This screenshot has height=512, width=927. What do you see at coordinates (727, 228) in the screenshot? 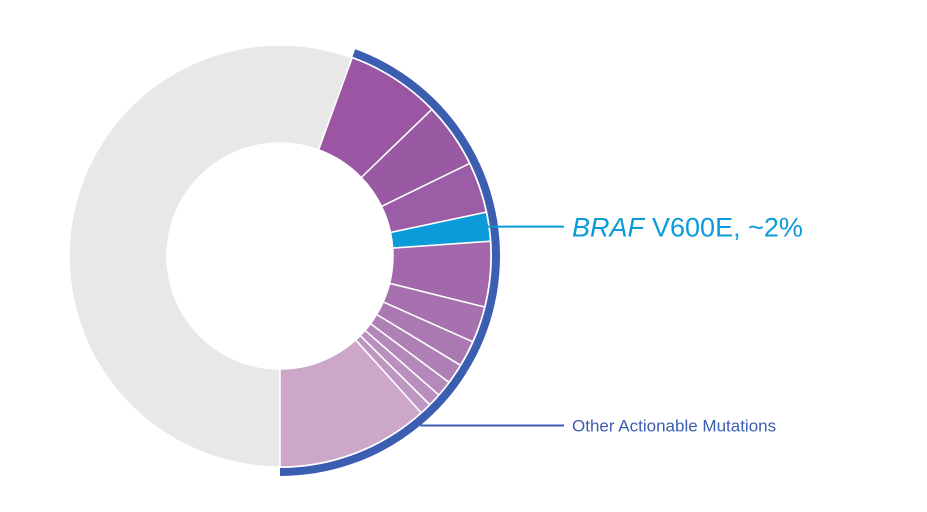
I see `braf-mutation-value: V600E, ~2%` at bounding box center [727, 228].